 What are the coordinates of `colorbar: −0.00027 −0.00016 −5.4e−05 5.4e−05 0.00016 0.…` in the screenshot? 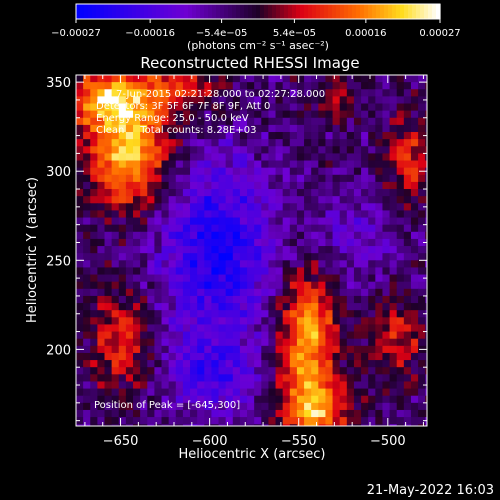 It's located at (256, 27).